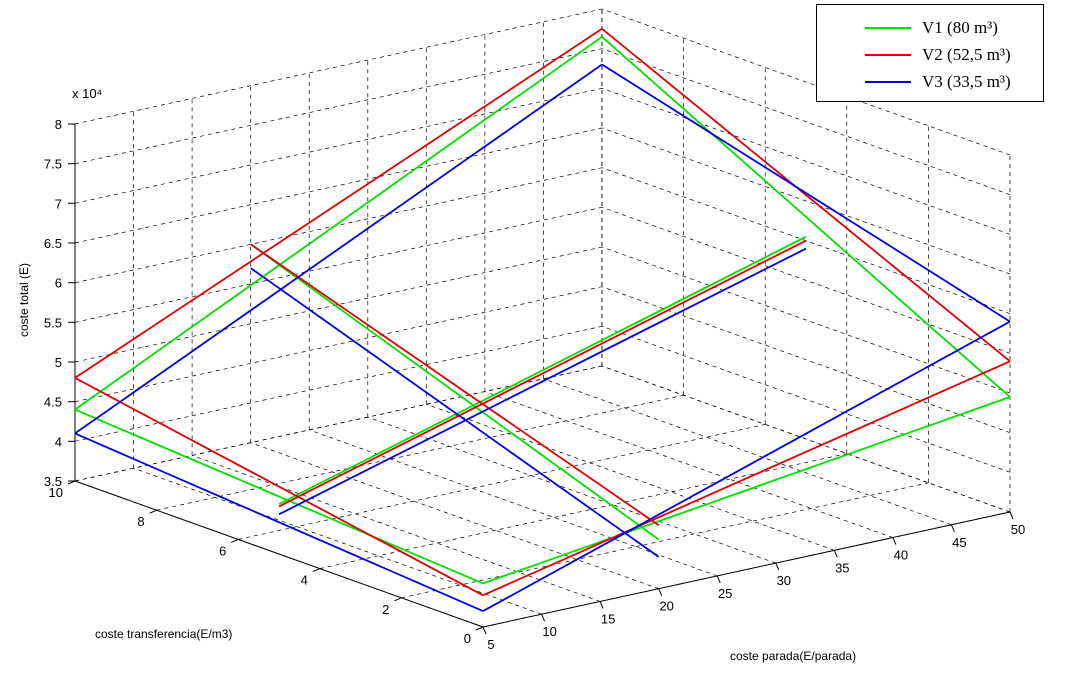 The image size is (1081, 681). Describe the element at coordinates (888, 55) in the screenshot. I see `legend-swatch-v2` at that location.